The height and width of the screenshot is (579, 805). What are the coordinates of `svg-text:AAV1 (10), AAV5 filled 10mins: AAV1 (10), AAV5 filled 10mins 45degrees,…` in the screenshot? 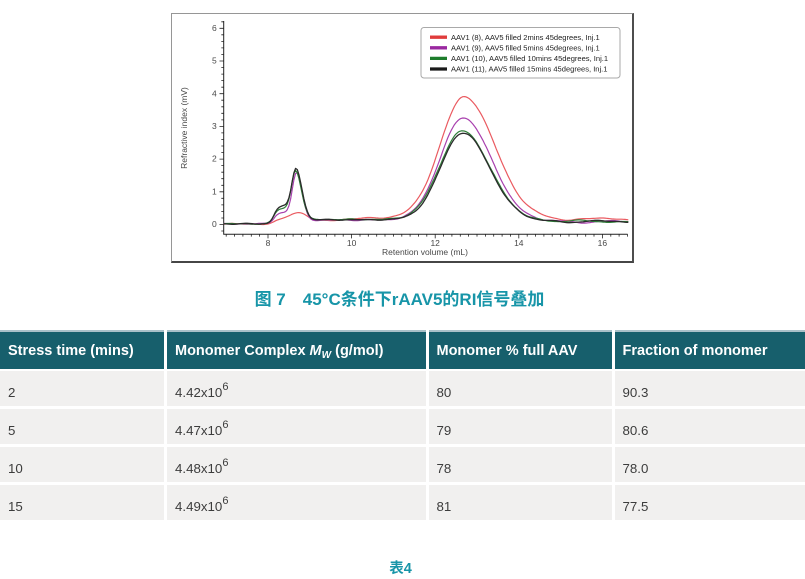 It's located at (529, 58).